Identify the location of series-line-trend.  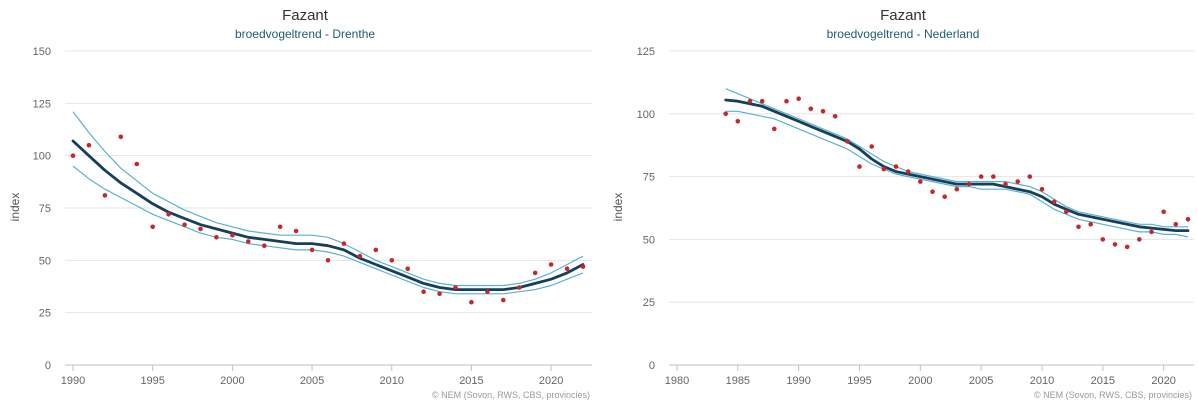
(957, 165).